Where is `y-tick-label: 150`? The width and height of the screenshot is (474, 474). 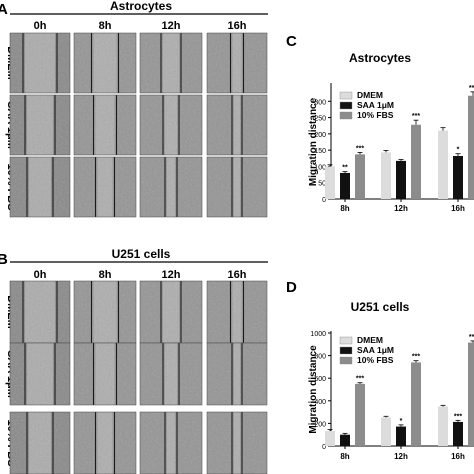
y-tick-label: 150 is located at coordinates (320, 151).